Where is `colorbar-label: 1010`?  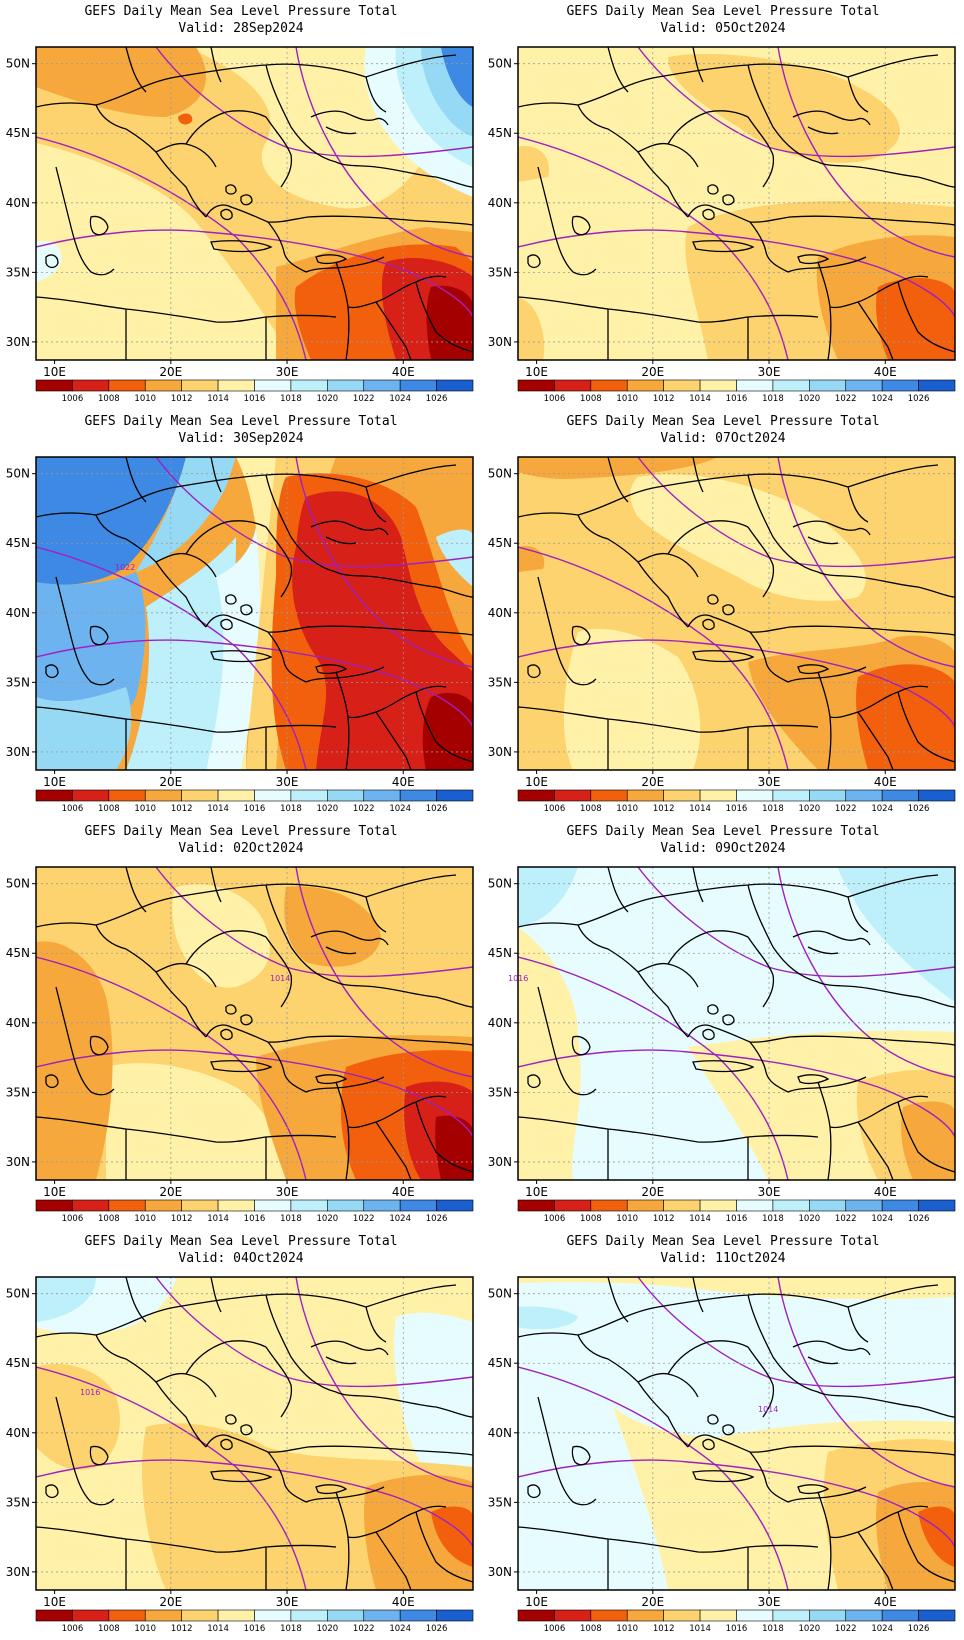
colorbar-label: 1010 is located at coordinates (627, 809).